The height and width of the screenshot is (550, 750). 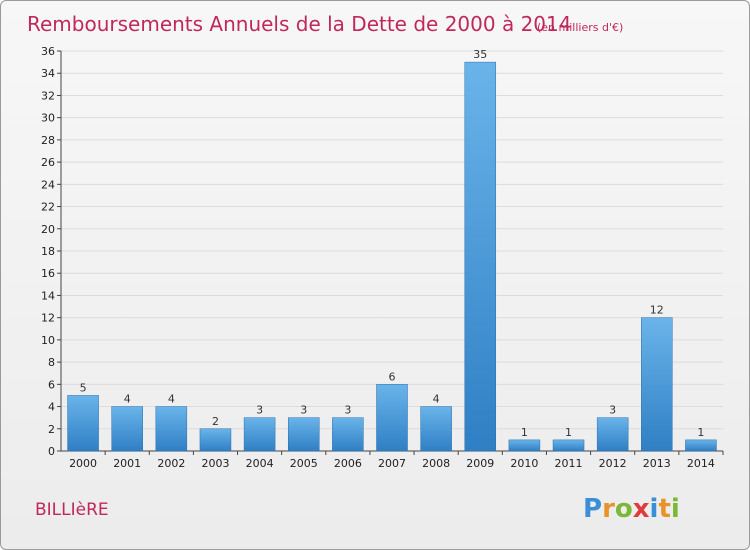 What do you see at coordinates (48, 51) in the screenshot?
I see `y-tick-label: 36` at bounding box center [48, 51].